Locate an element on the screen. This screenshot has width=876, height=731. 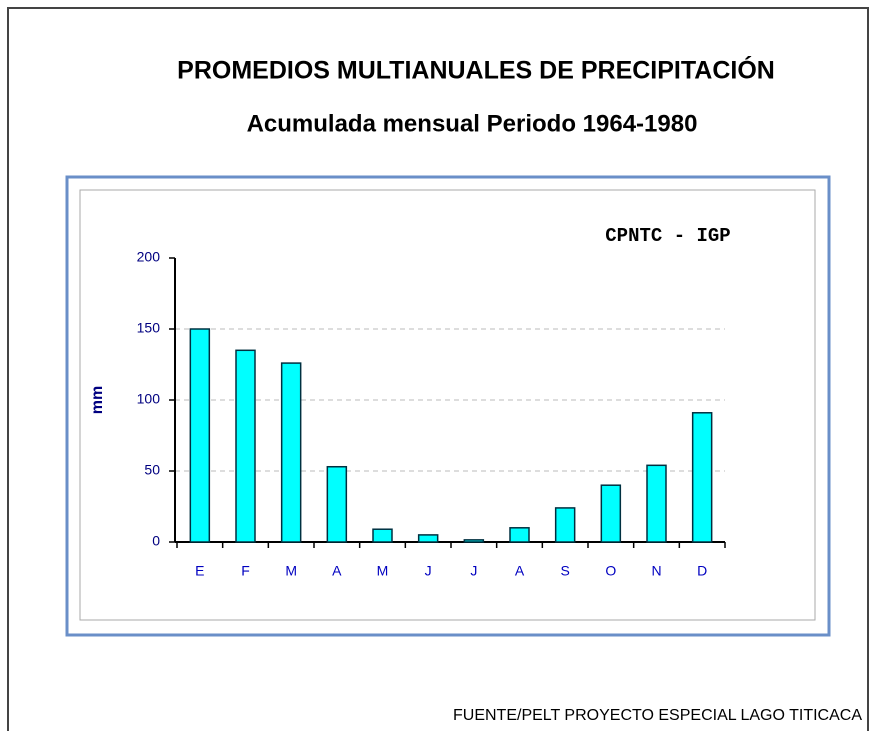
chart-subtitle: Acumulada mensual Periodo 1964-1980 is located at coordinates (472, 123).